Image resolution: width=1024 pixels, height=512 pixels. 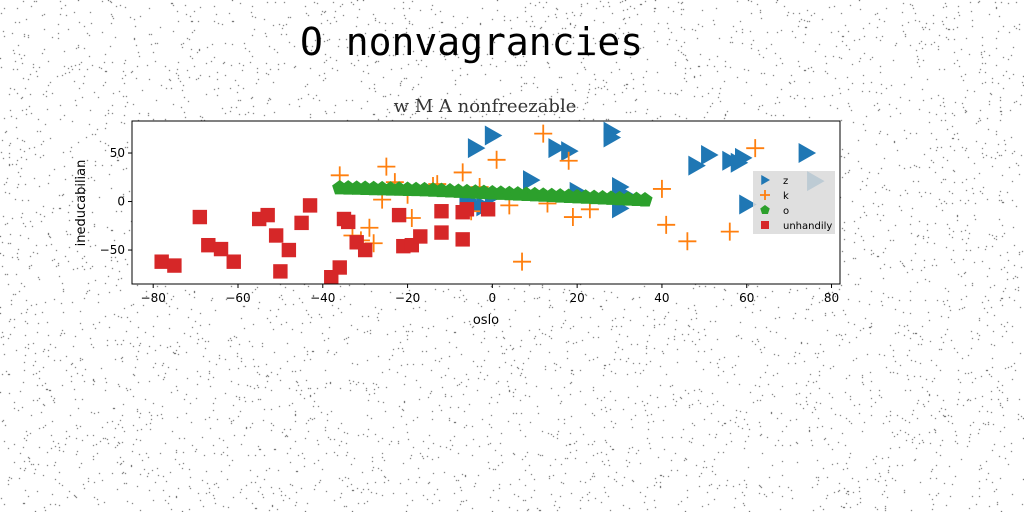 What do you see at coordinates (577, 298) in the screenshot?
I see `x-tick-label: 20` at bounding box center [577, 298].